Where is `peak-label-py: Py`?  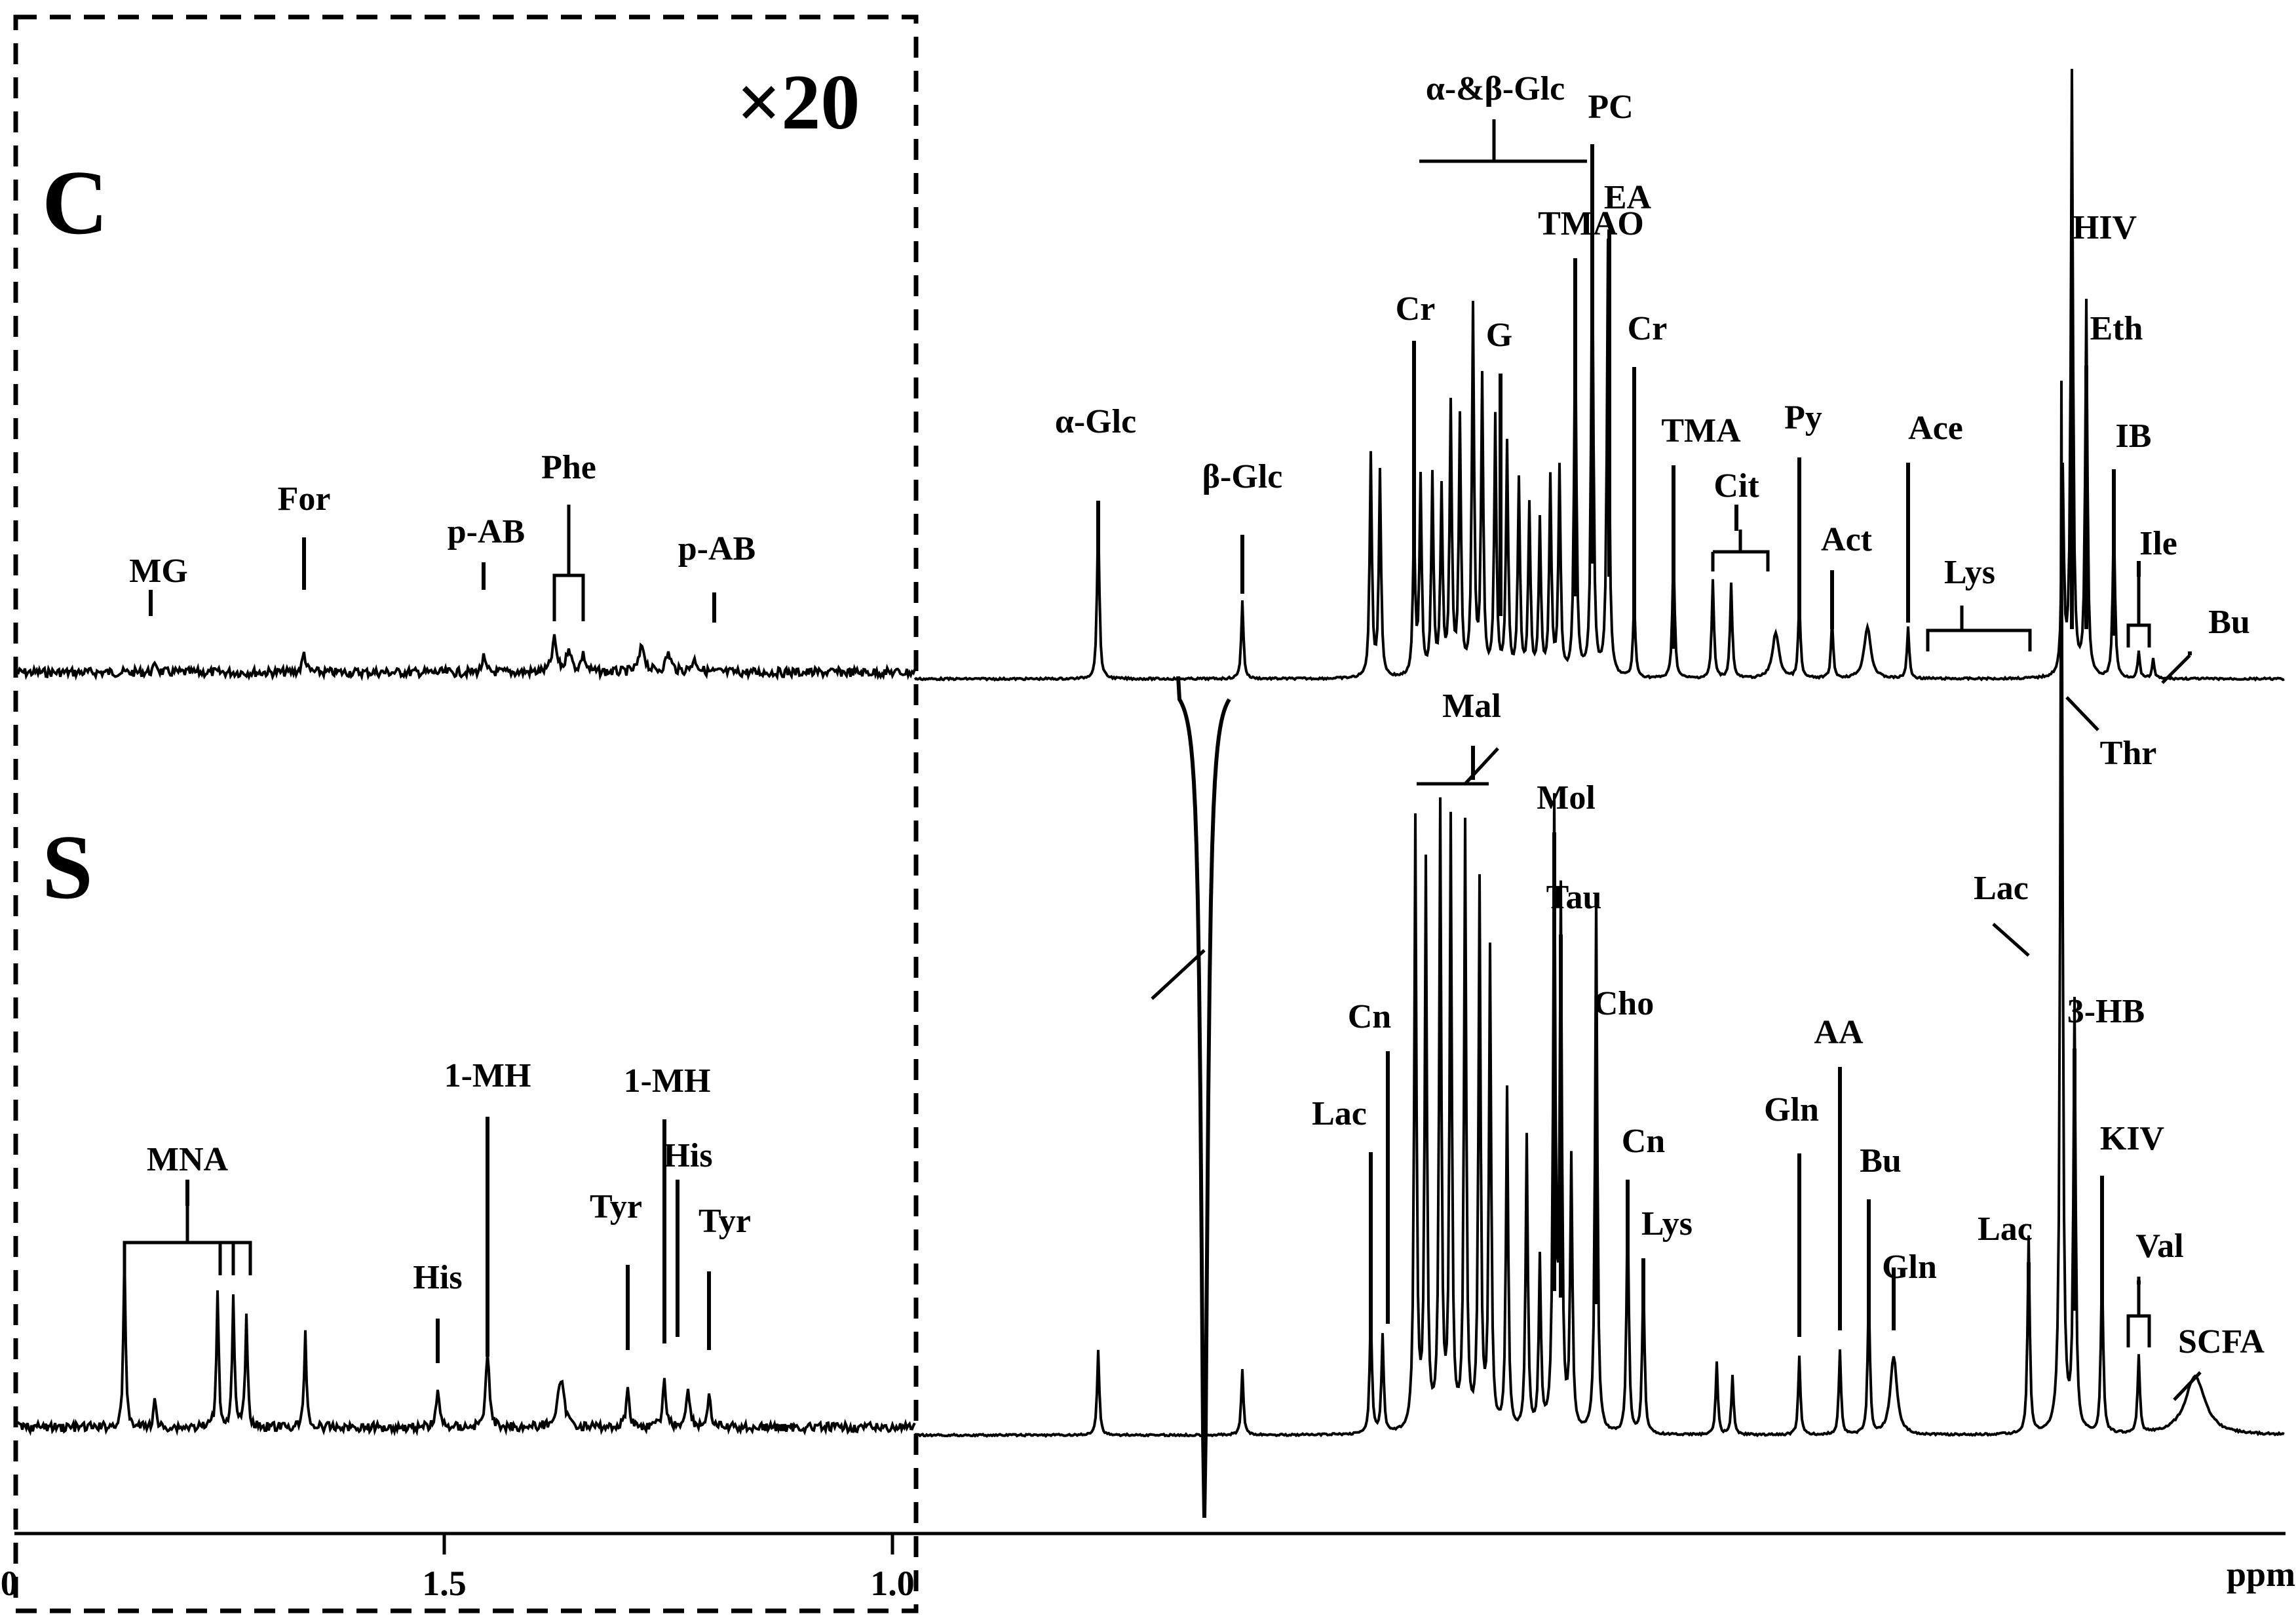
peak-label-py: Py is located at coordinates (1803, 417).